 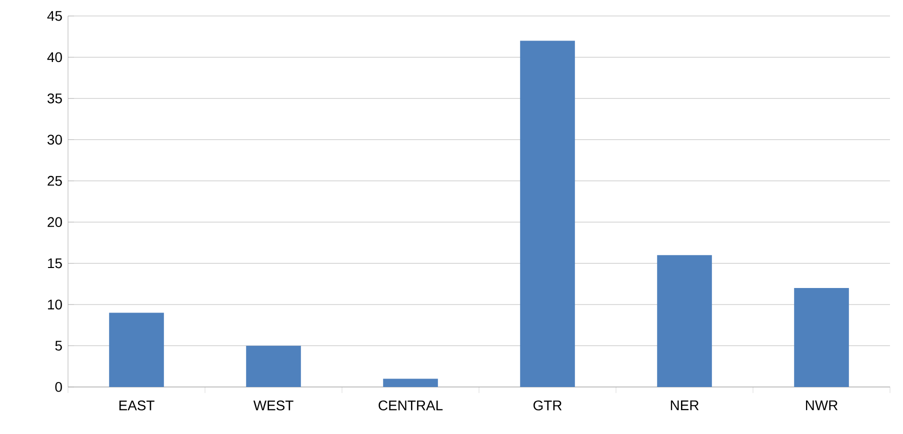 I want to click on y-tick-label: 30, so click(x=55, y=139).